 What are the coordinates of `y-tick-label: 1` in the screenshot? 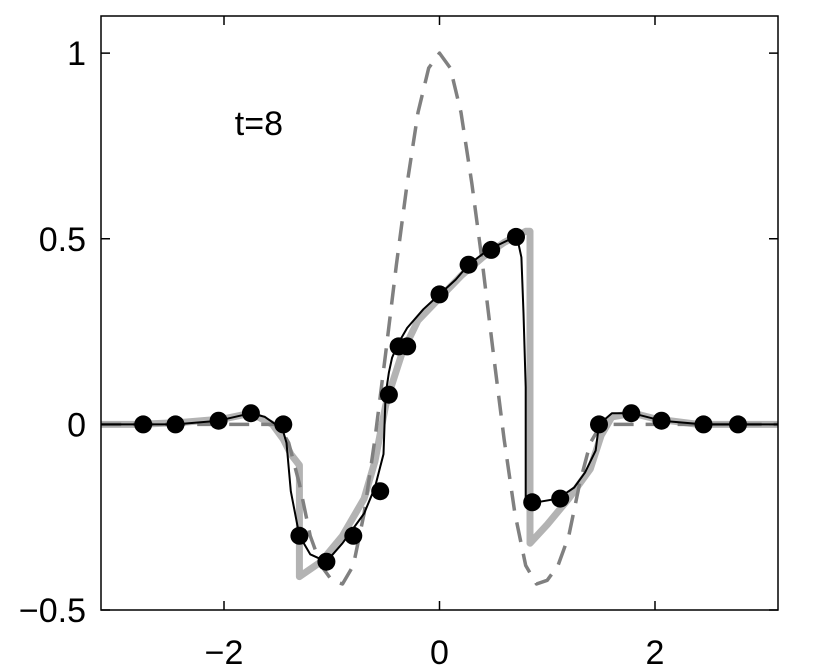 It's located at (76, 54).